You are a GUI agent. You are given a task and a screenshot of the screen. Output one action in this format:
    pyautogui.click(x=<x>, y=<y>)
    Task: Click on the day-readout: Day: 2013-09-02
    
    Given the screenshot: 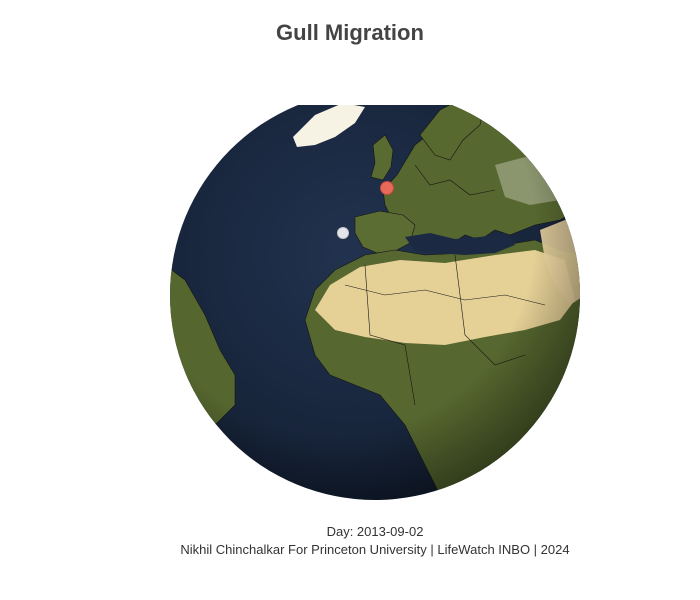 What is the action you would take?
    pyautogui.click(x=375, y=531)
    